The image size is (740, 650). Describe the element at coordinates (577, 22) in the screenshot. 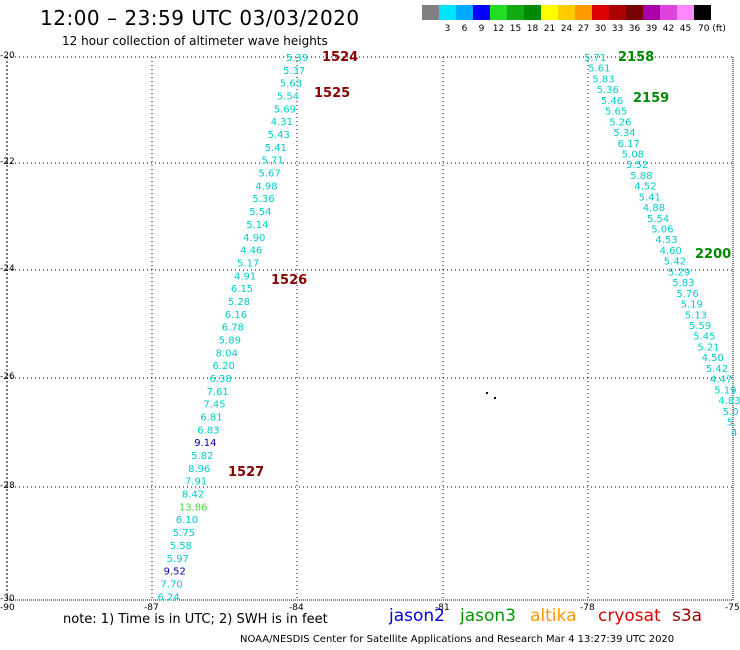

I see `wave-height-color-scale: 3 6 9 12 15 18 21 24 27 30 33 36 39 42 45 70 (ft)` at that location.